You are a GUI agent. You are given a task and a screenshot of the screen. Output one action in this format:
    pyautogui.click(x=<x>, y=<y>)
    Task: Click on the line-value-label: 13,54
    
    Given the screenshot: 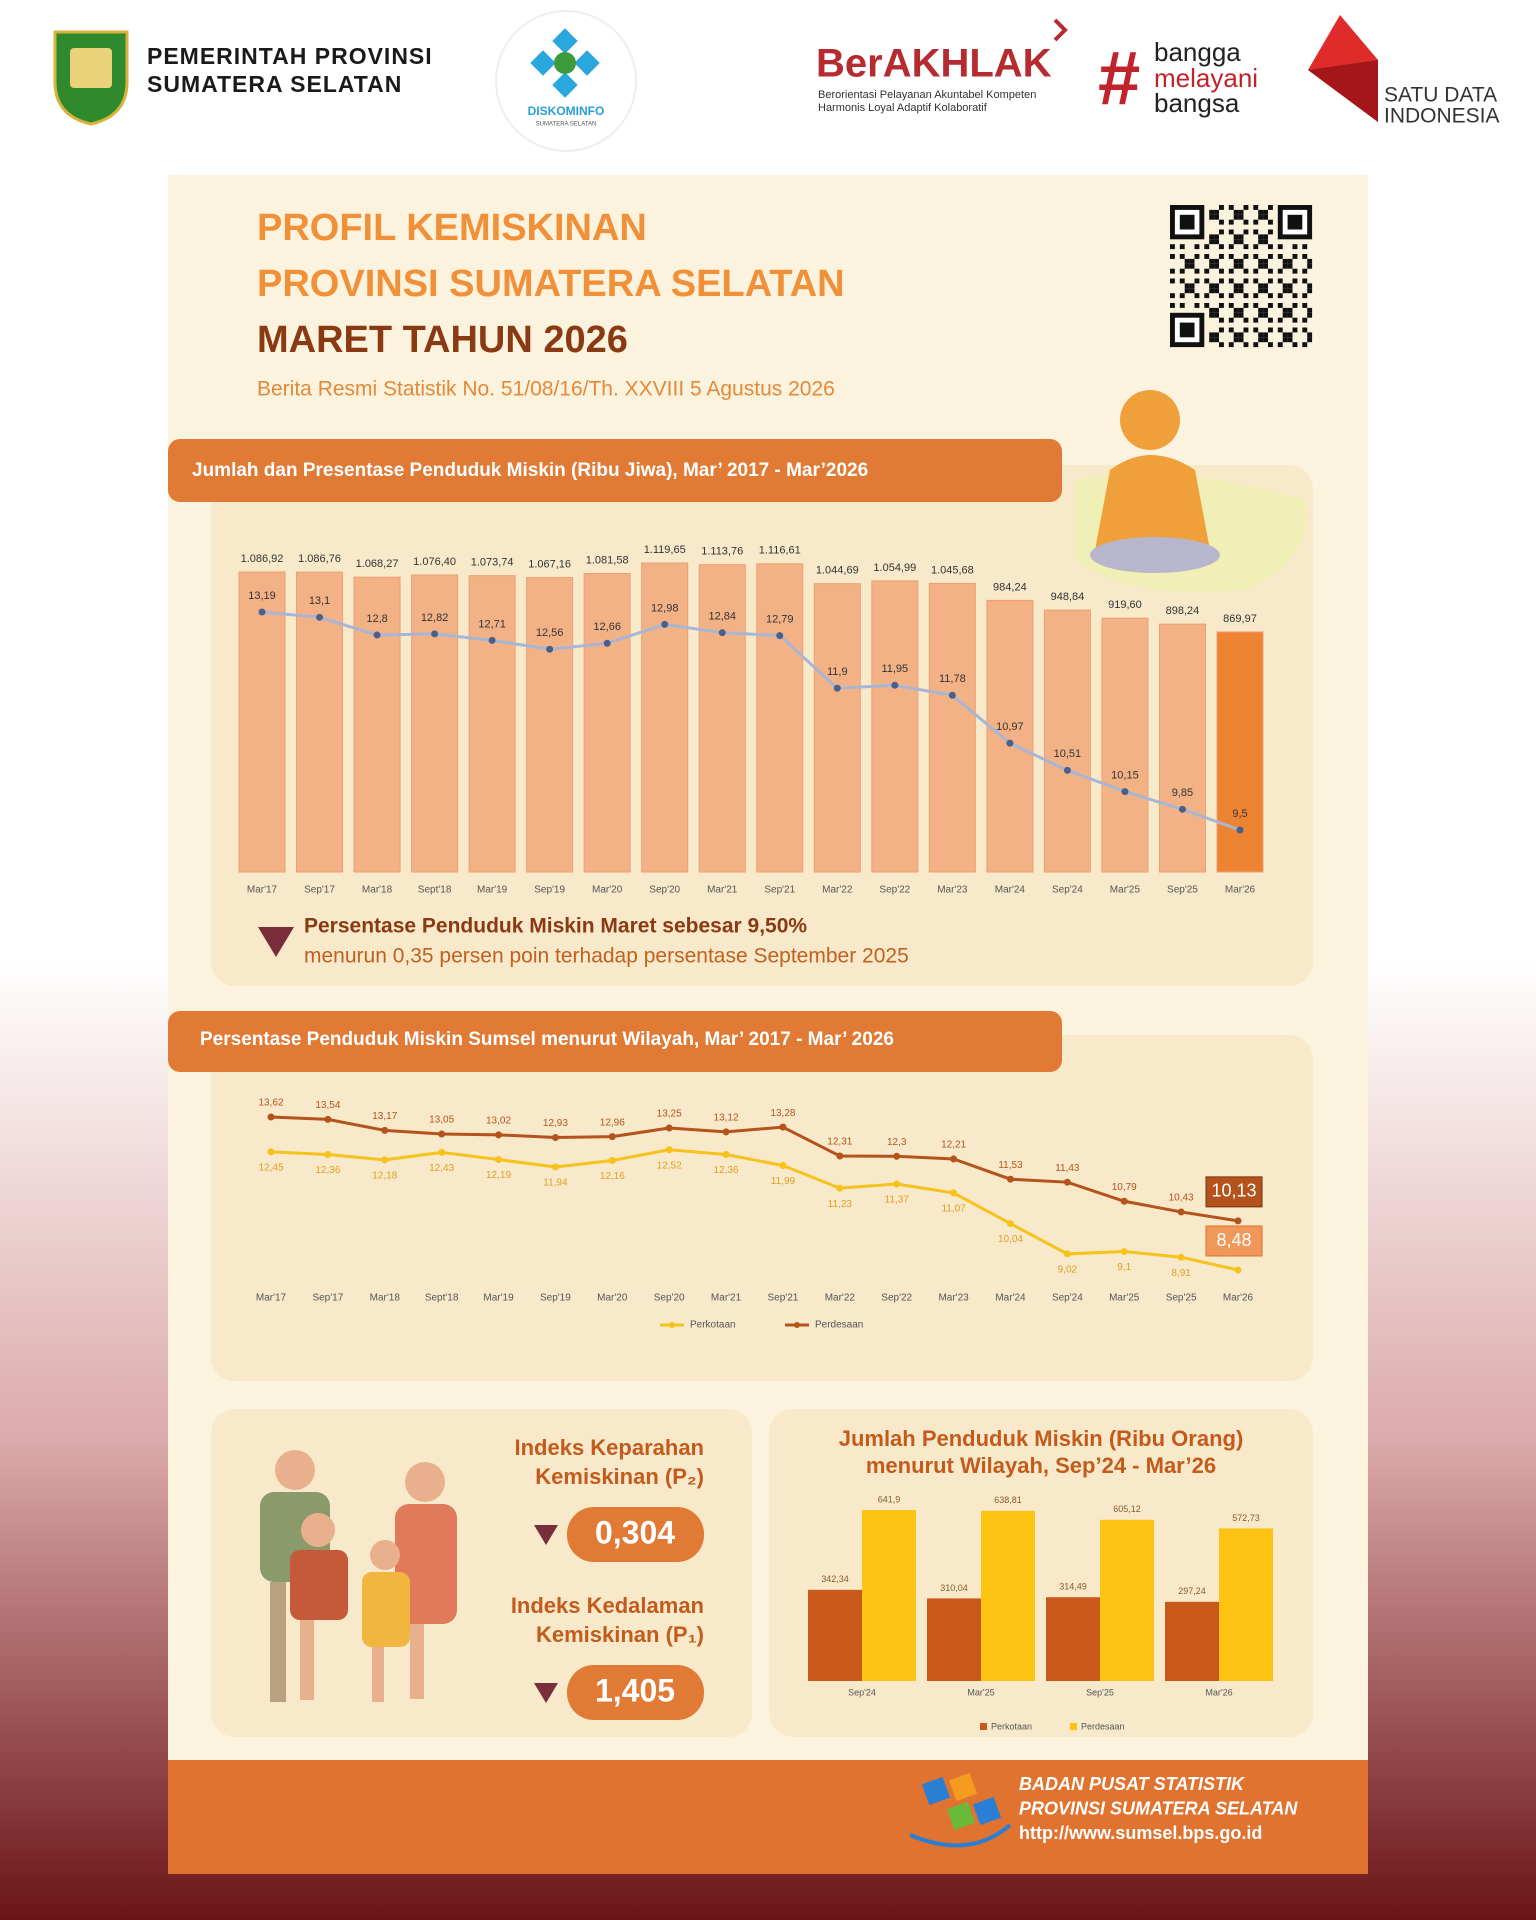 What is the action you would take?
    pyautogui.click(x=327, y=1105)
    